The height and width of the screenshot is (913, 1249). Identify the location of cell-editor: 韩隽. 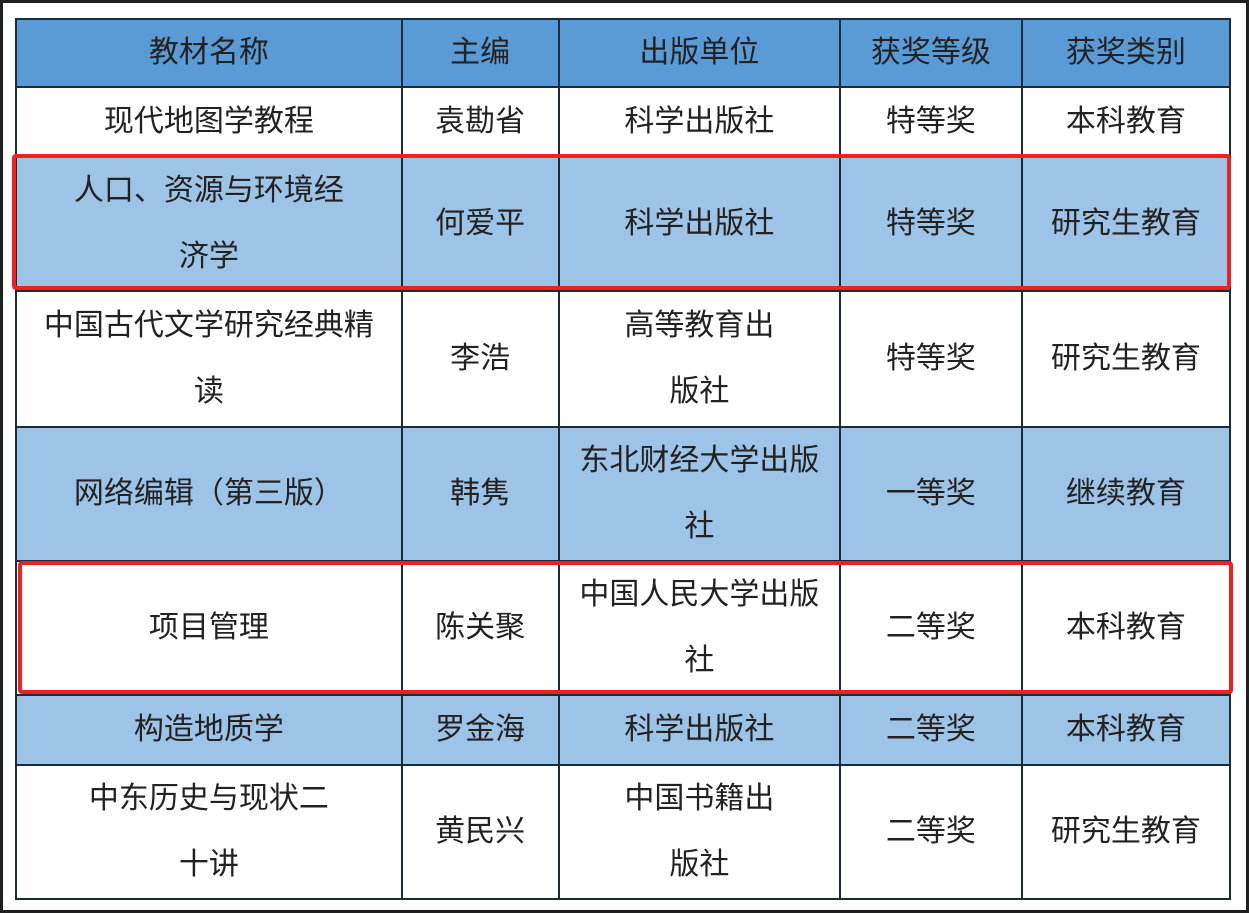
(480, 494).